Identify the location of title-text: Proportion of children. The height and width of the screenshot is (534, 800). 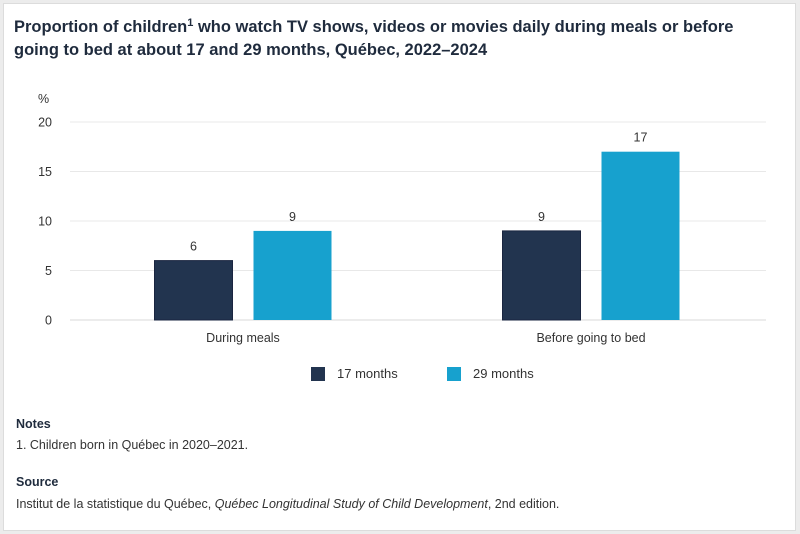
(101, 27).